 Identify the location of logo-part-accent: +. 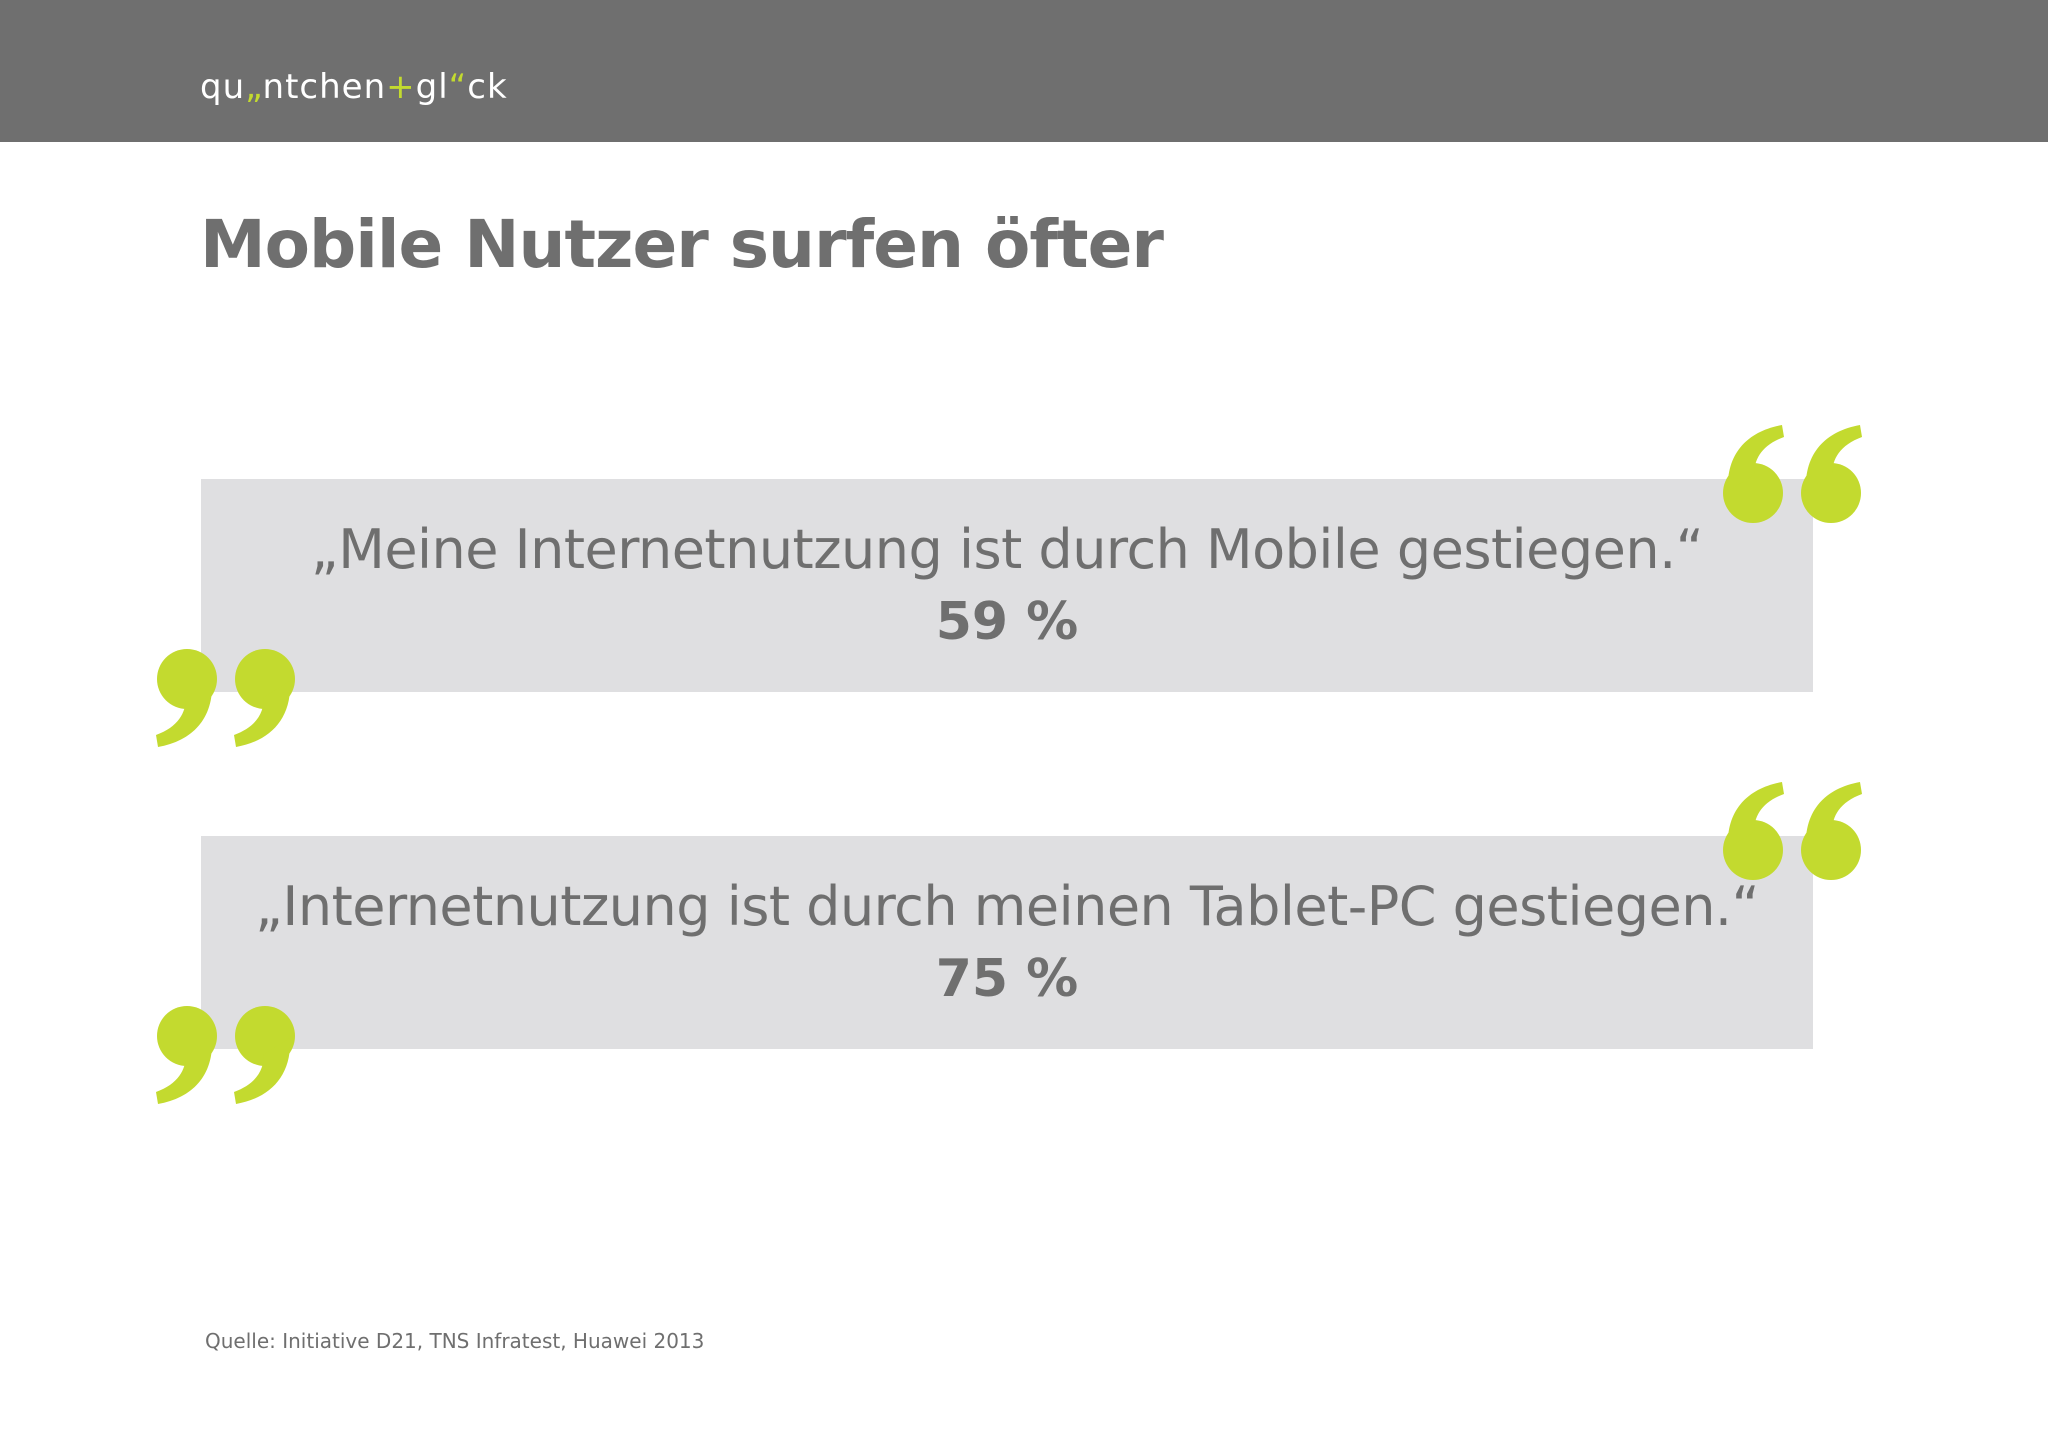
(401, 87).